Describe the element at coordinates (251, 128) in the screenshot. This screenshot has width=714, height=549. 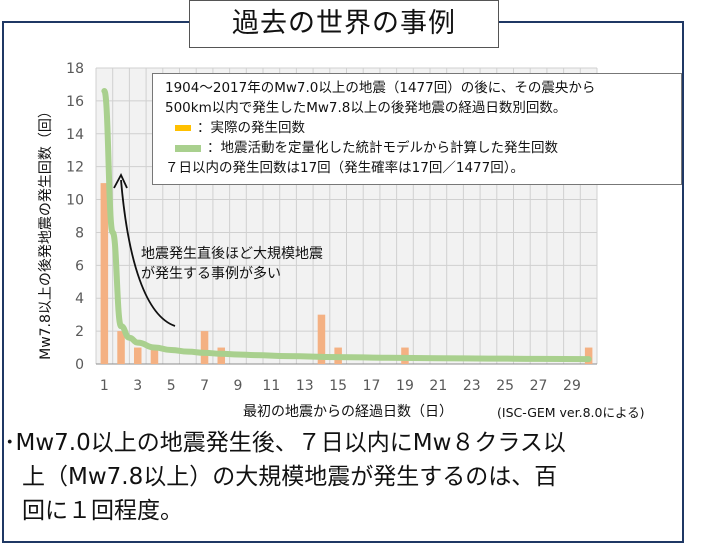
I see `legend-actual-label: ：実際の発生回数` at that location.